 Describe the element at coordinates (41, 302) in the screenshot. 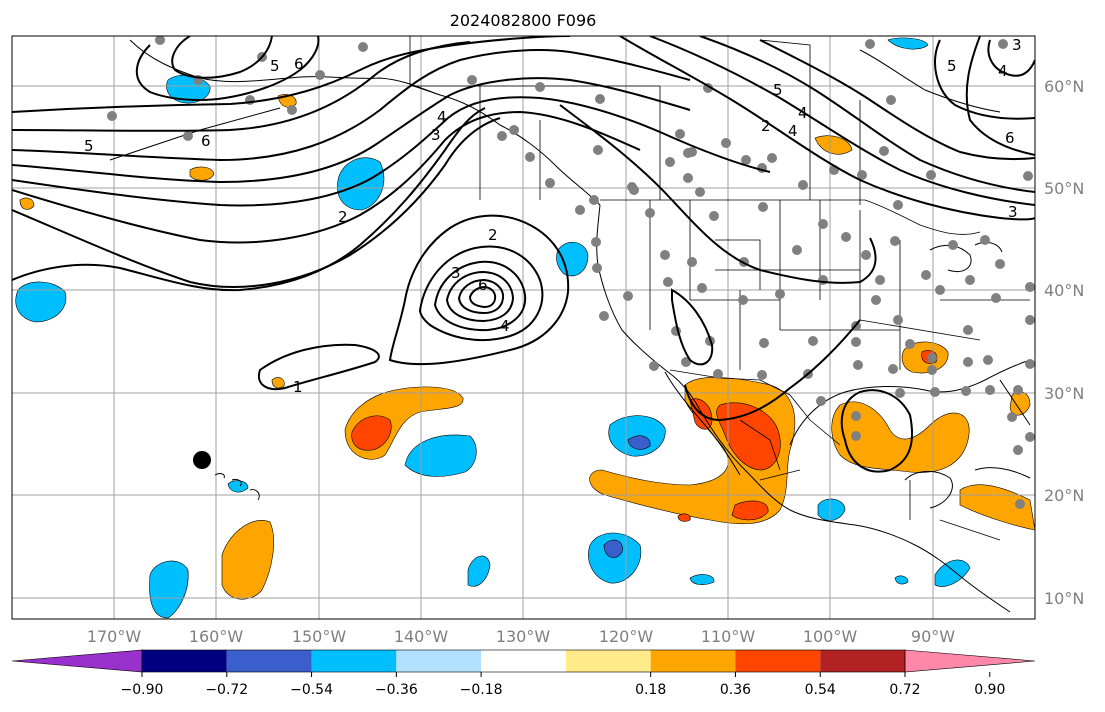

I see `blue-field-west-pacific` at that location.